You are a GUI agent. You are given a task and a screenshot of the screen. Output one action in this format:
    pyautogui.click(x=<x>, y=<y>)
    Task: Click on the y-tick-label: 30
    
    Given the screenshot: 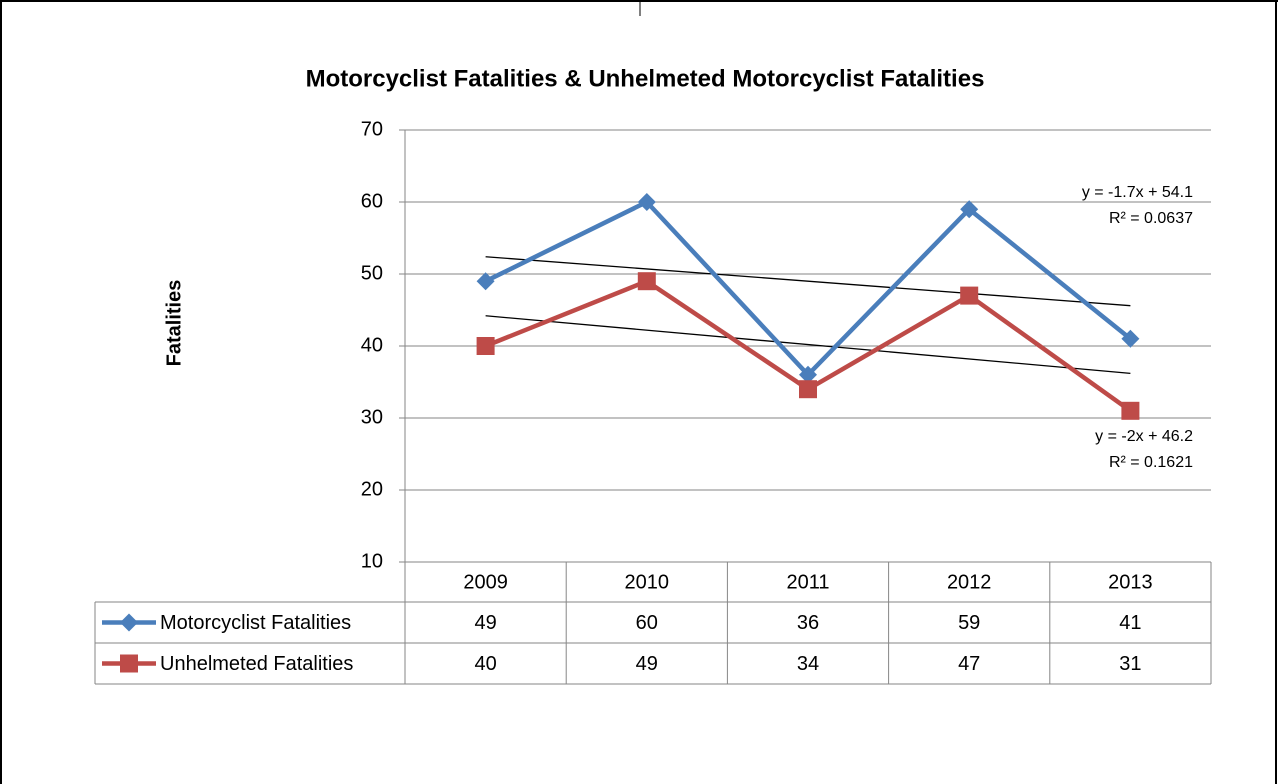 What is the action you would take?
    pyautogui.click(x=372, y=417)
    